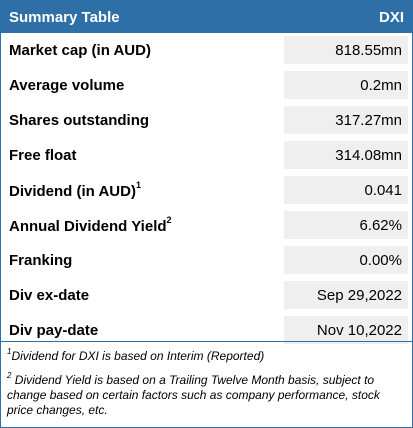 The image size is (413, 428). What do you see at coordinates (206, 120) in the screenshot?
I see `table-row: Shares outstanding 317.27mn` at bounding box center [206, 120].